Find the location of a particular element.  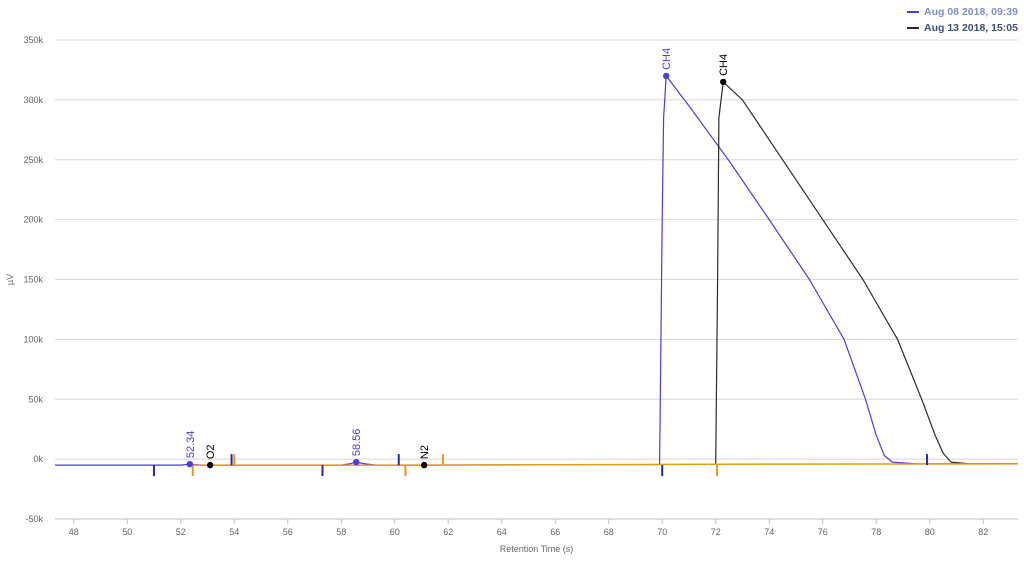

chart-legend: Aug 08 2018, 09:39 Aug 13 2018, 15:05 is located at coordinates (962, 20).